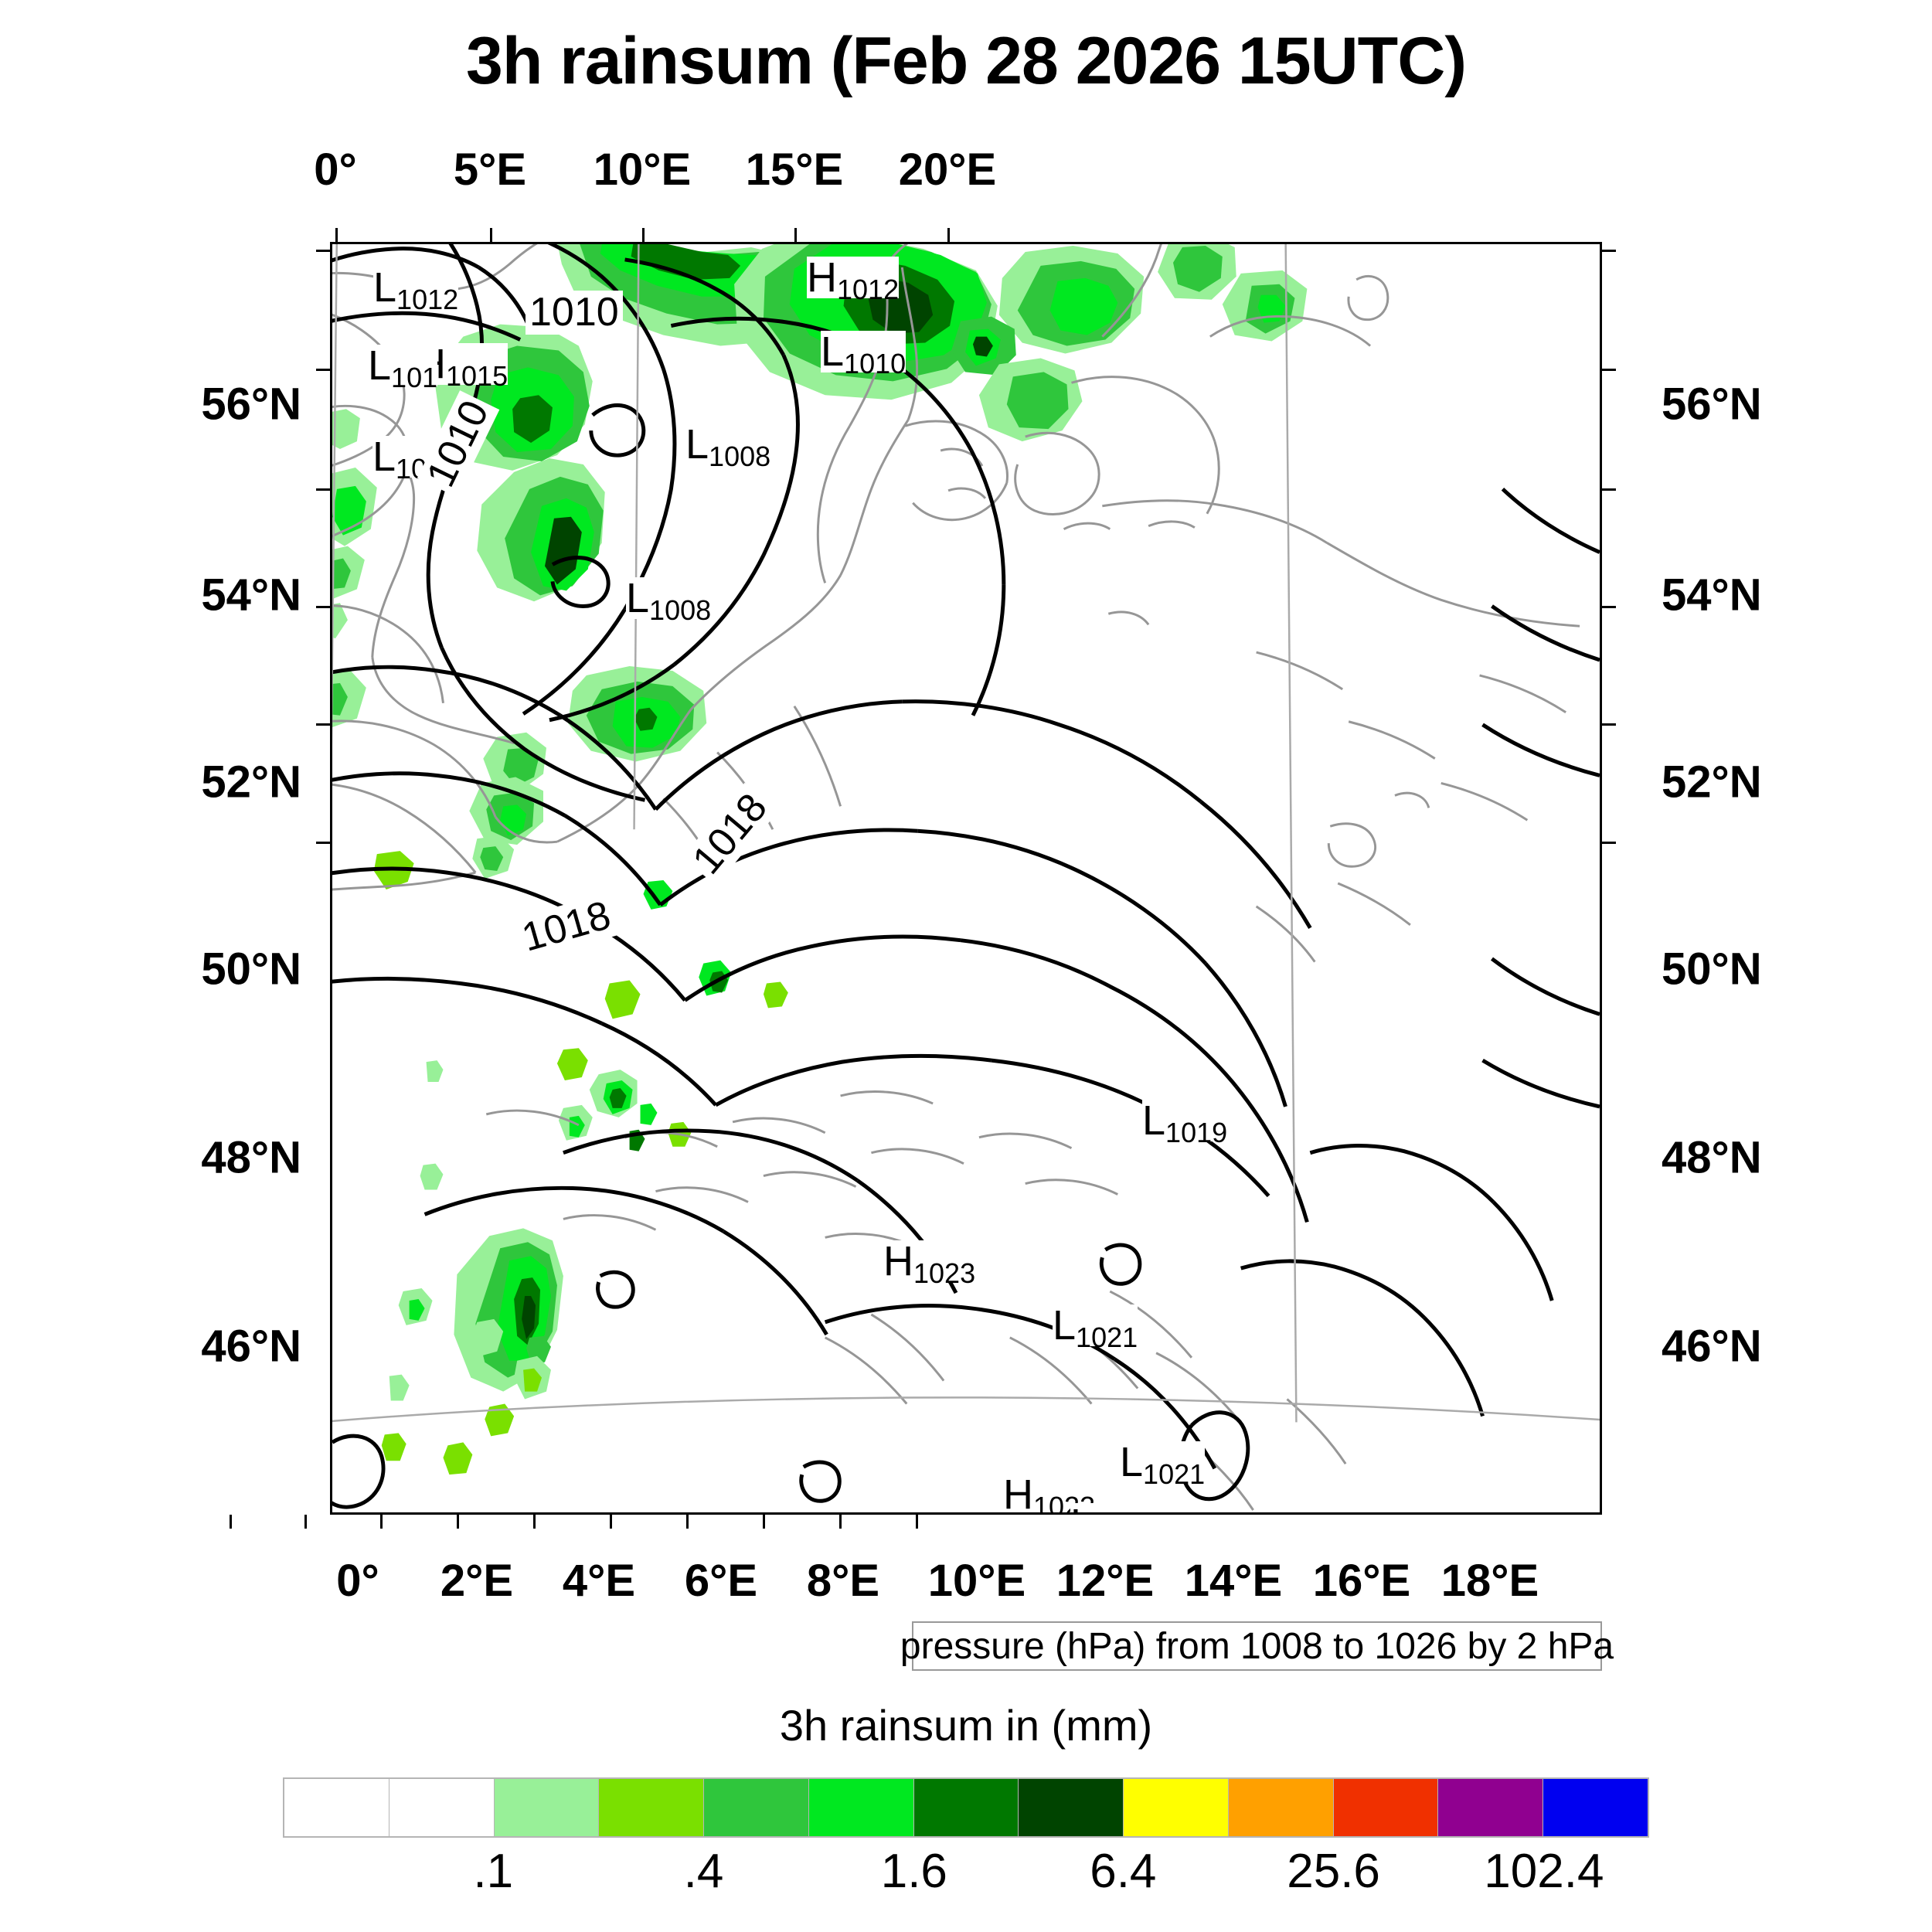 Image resolution: width=1932 pixels, height=1932 pixels. I want to click on lon-label-top: 20°E, so click(948, 170).